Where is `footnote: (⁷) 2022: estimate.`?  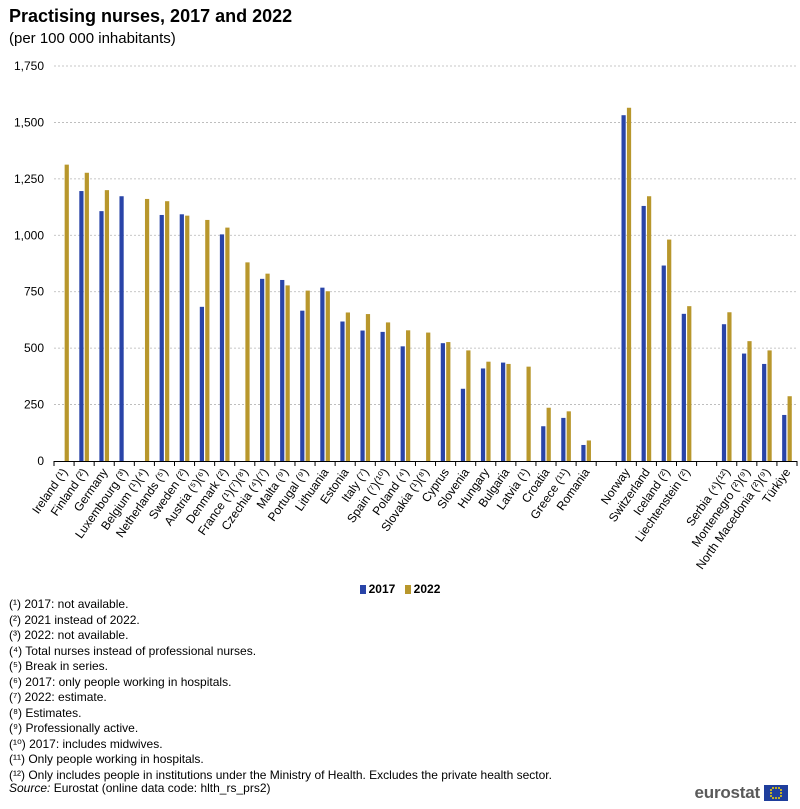 footnote: (⁷) 2022: estimate. is located at coordinates (58, 697).